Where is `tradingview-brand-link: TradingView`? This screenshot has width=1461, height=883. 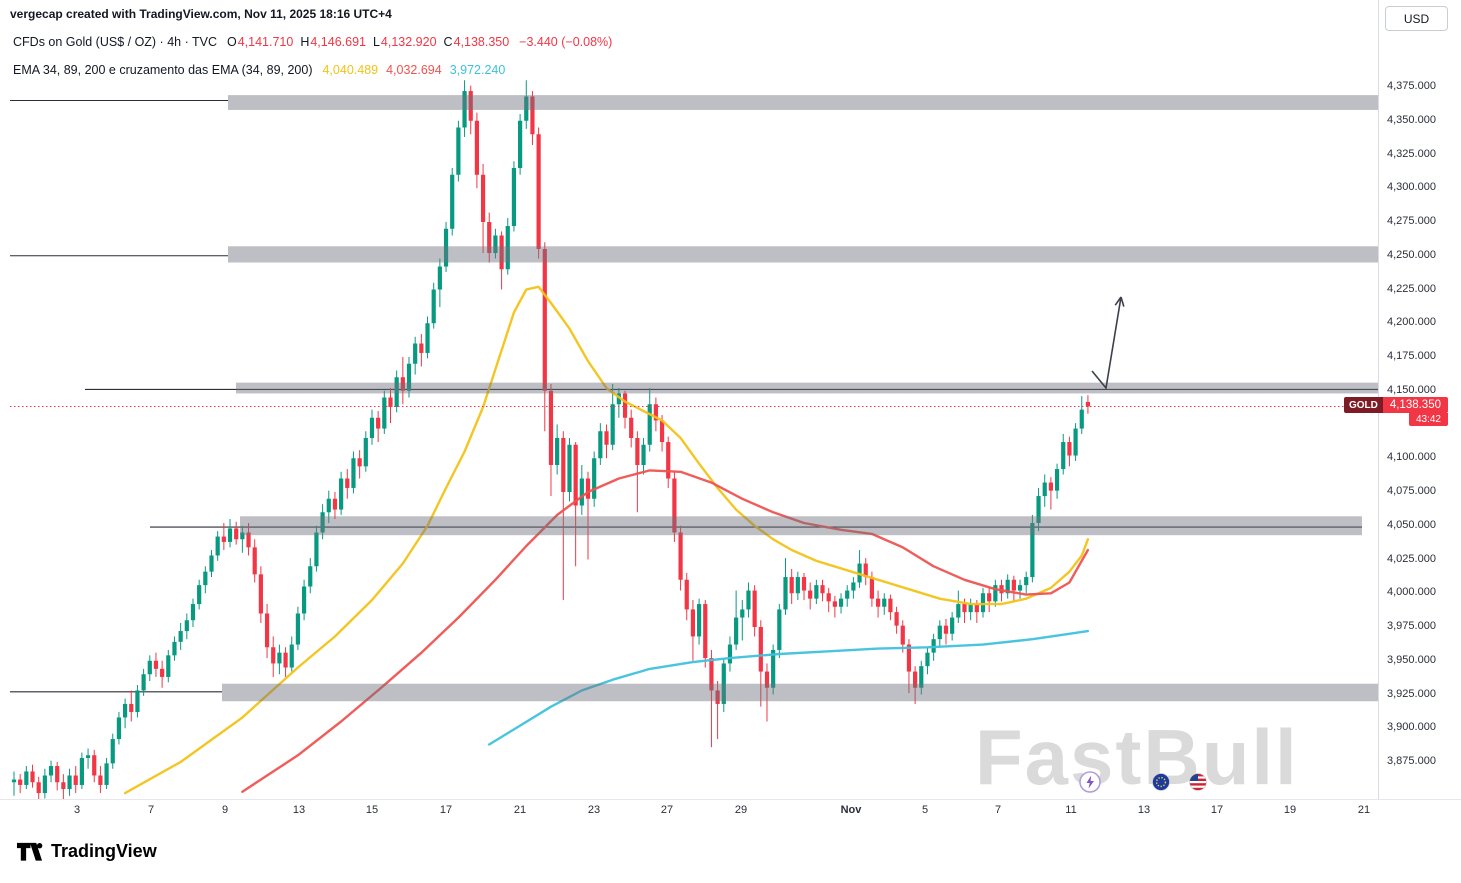 tradingview-brand-link: TradingView is located at coordinates (86, 851).